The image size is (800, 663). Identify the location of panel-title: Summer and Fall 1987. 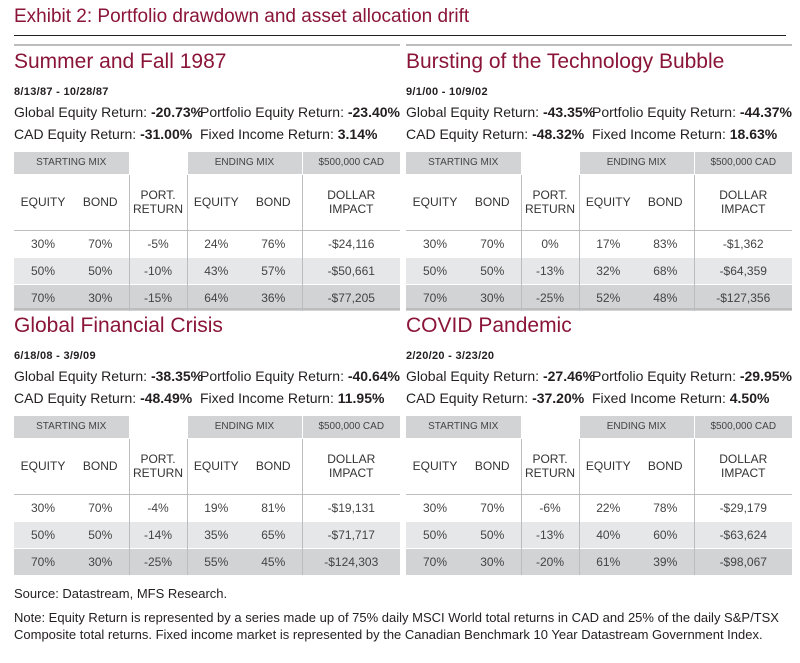
(120, 61).